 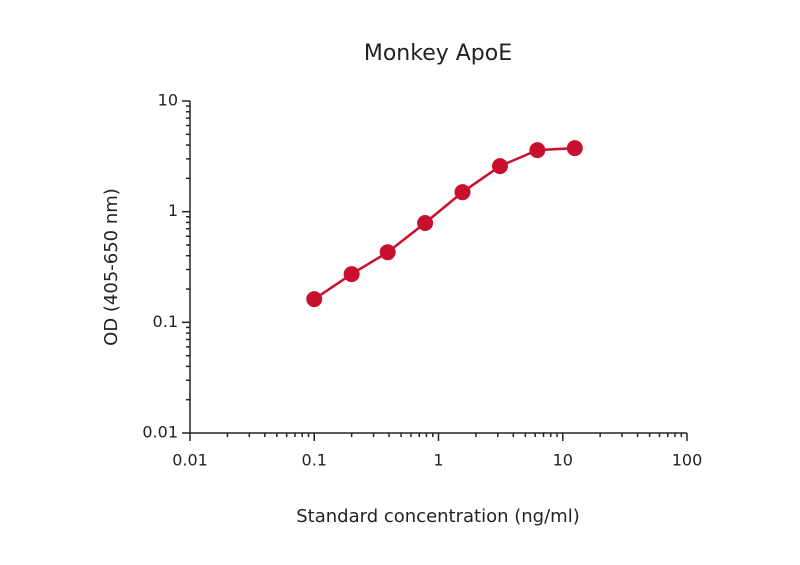 I want to click on y-tick-label: 1, so click(x=173, y=210).